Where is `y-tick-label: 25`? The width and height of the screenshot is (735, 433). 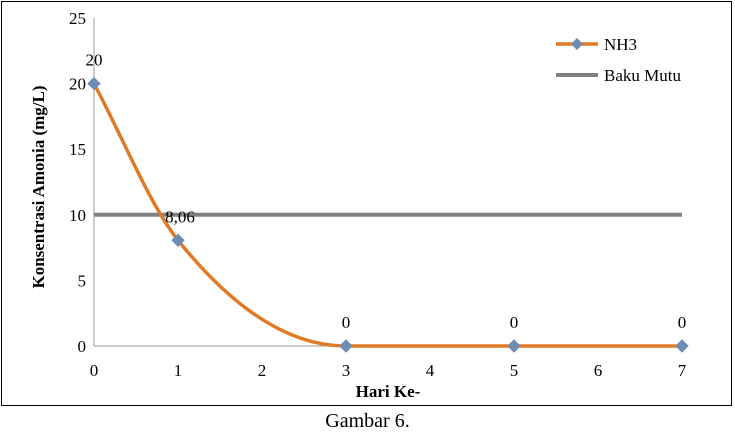 y-tick-label: 25 is located at coordinates (77, 18).